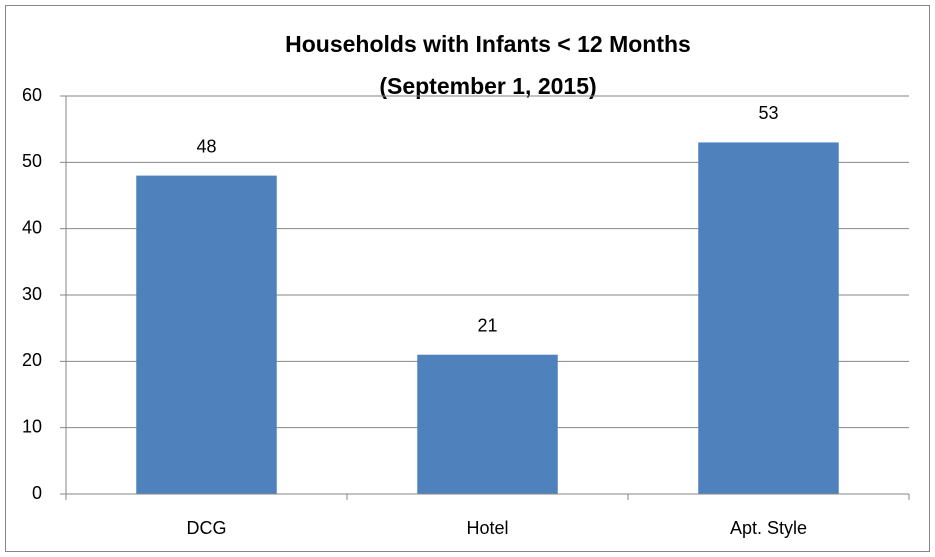  I want to click on y-tick-label: 50, so click(32, 161).